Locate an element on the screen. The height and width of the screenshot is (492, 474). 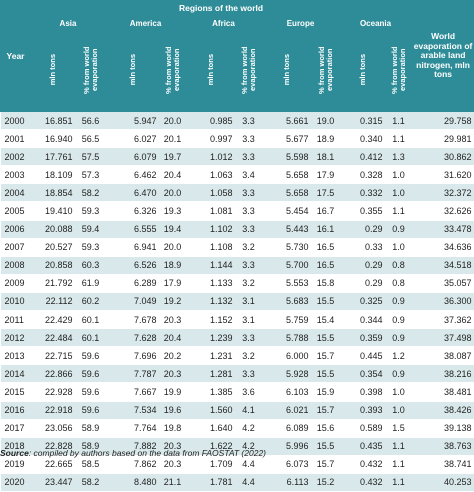
year-cell: 2004 is located at coordinates (16, 193).